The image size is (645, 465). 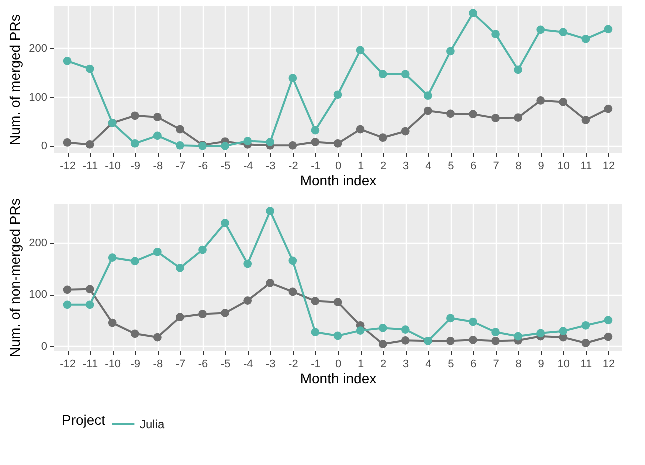 What do you see at coordinates (293, 364) in the screenshot?
I see `x-tick-label: -2` at bounding box center [293, 364].